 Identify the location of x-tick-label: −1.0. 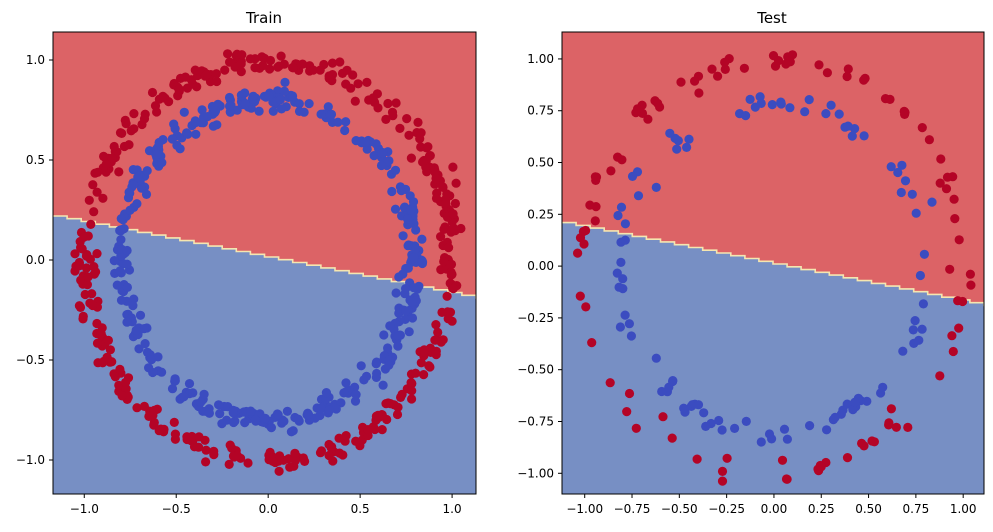
(84, 509).